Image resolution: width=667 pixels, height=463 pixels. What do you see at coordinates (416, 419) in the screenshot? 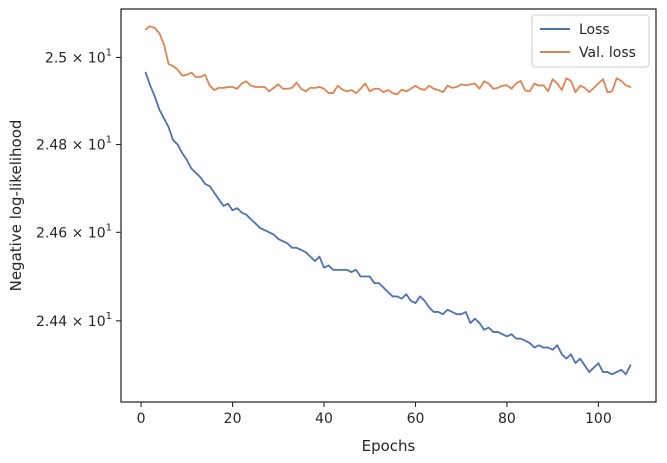
I see `x-tick-label: 60` at bounding box center [416, 419].